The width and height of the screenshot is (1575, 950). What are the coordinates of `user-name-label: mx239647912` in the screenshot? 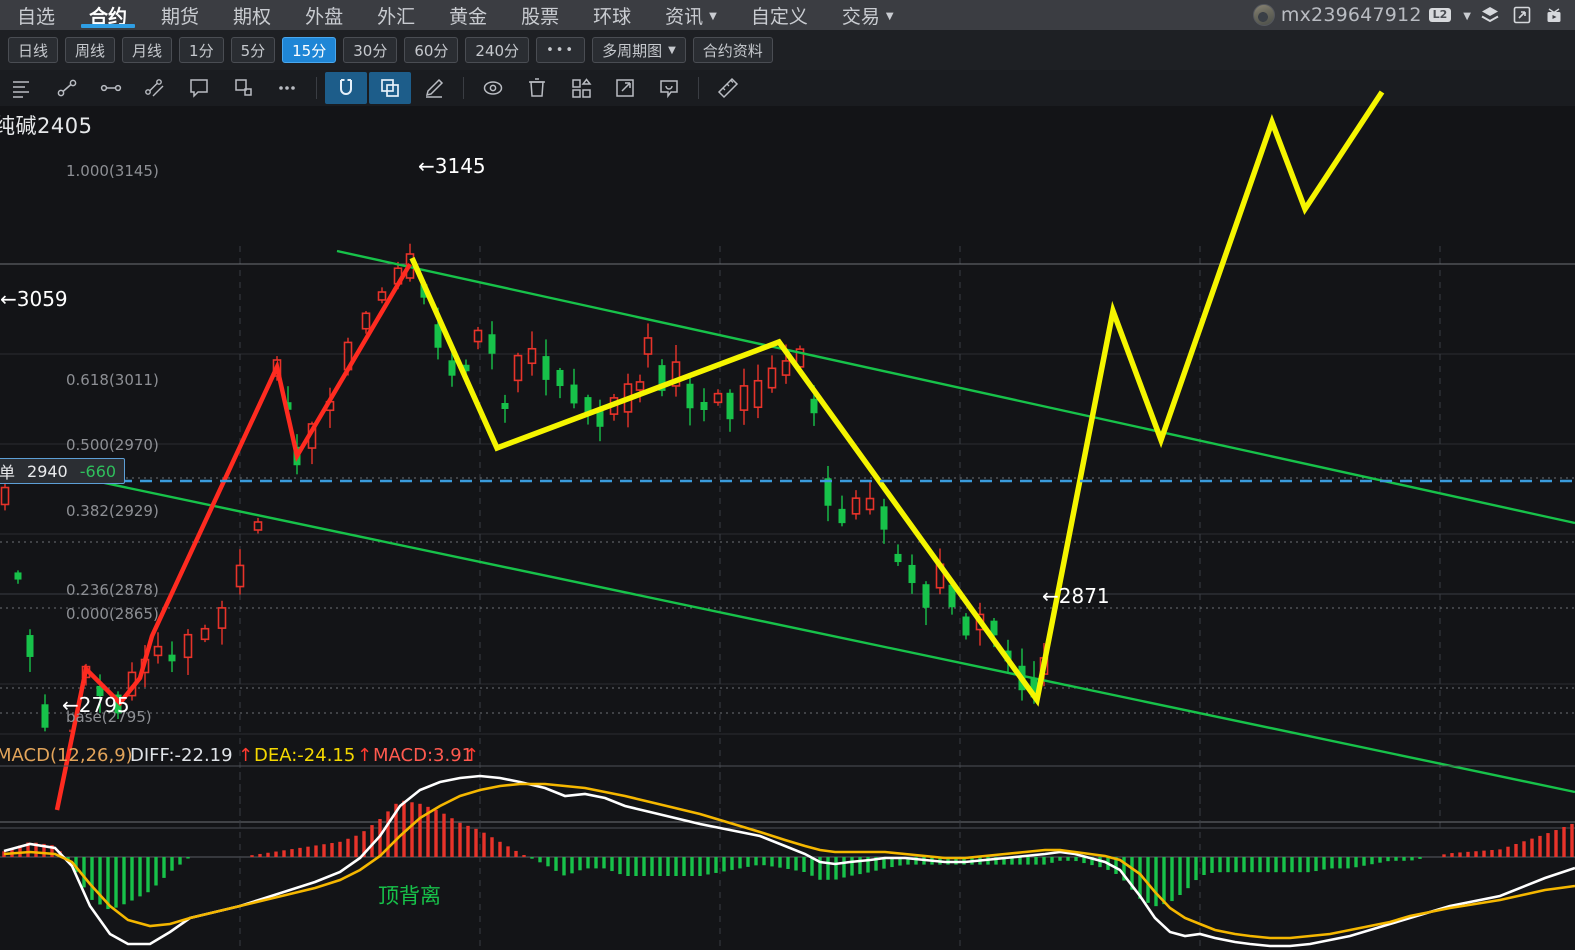 It's located at (1351, 15).